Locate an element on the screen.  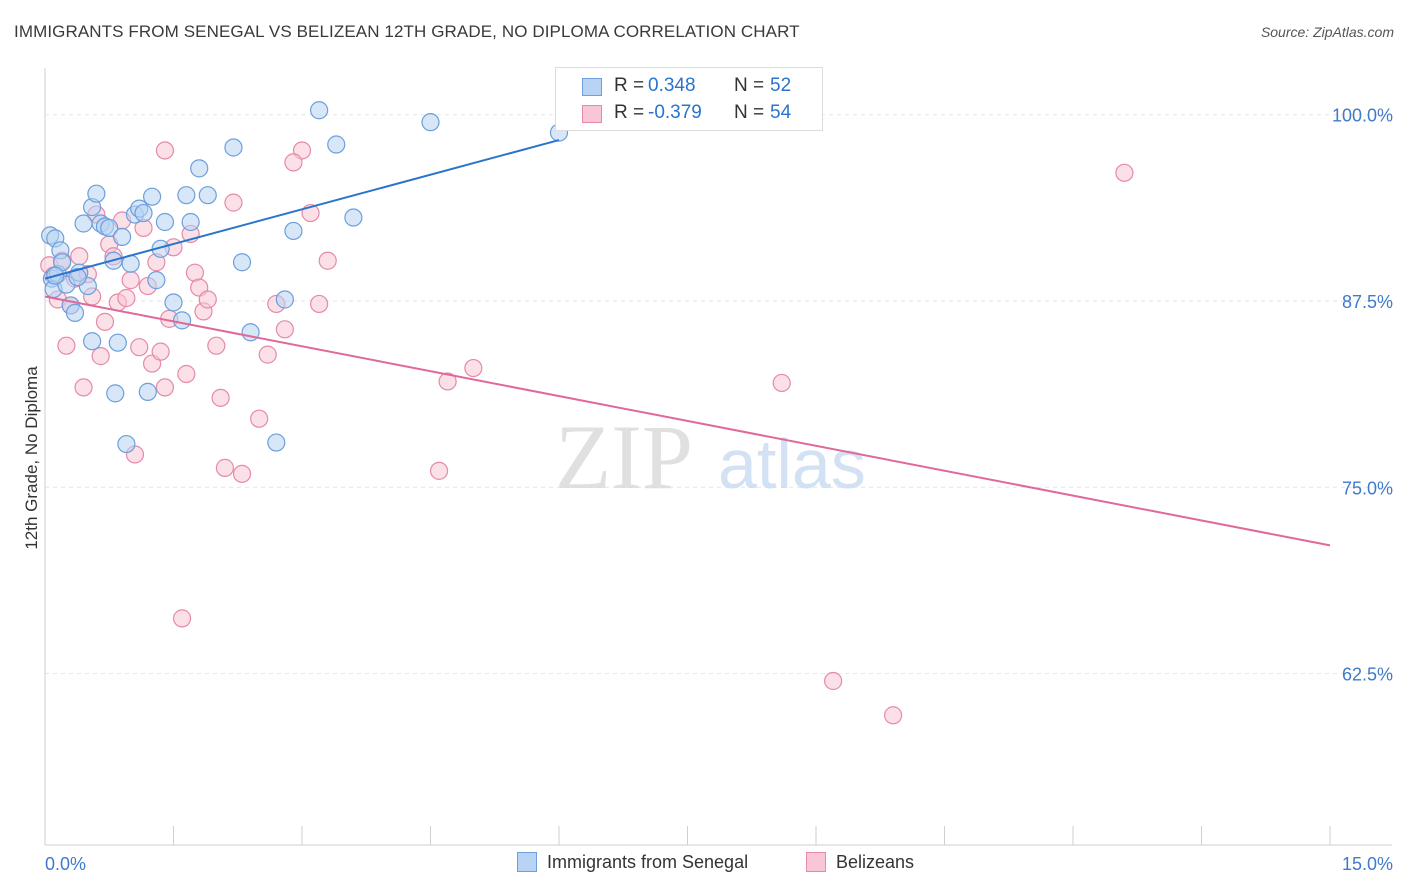
watermark-atlas: atlas is located at coordinates (792, 464).